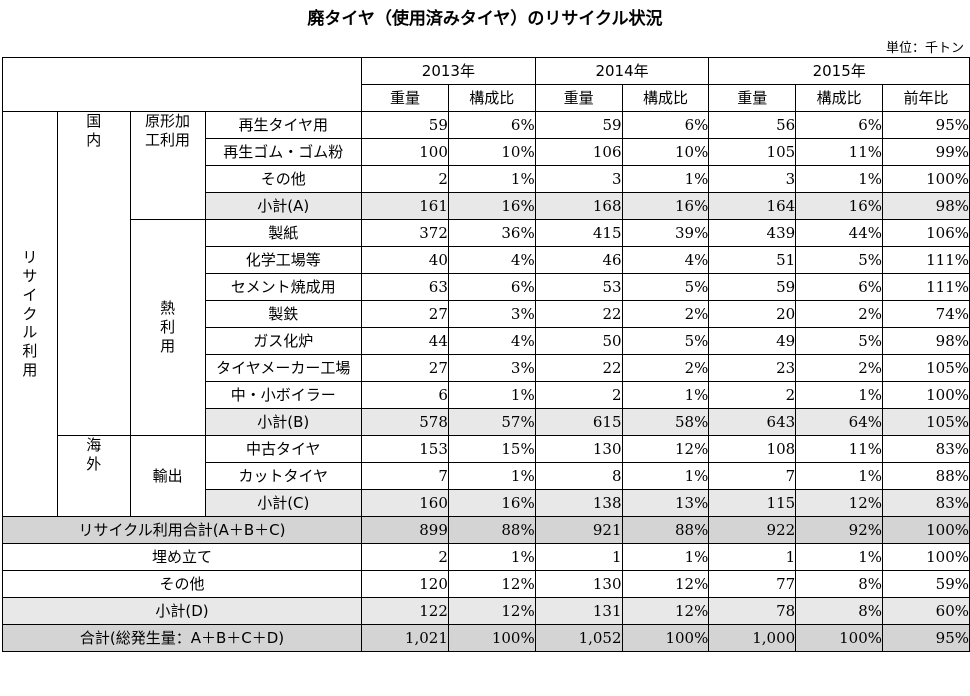  Describe the element at coordinates (94, 130) in the screenshot. I see `group-domestic-label: 国内` at that location.